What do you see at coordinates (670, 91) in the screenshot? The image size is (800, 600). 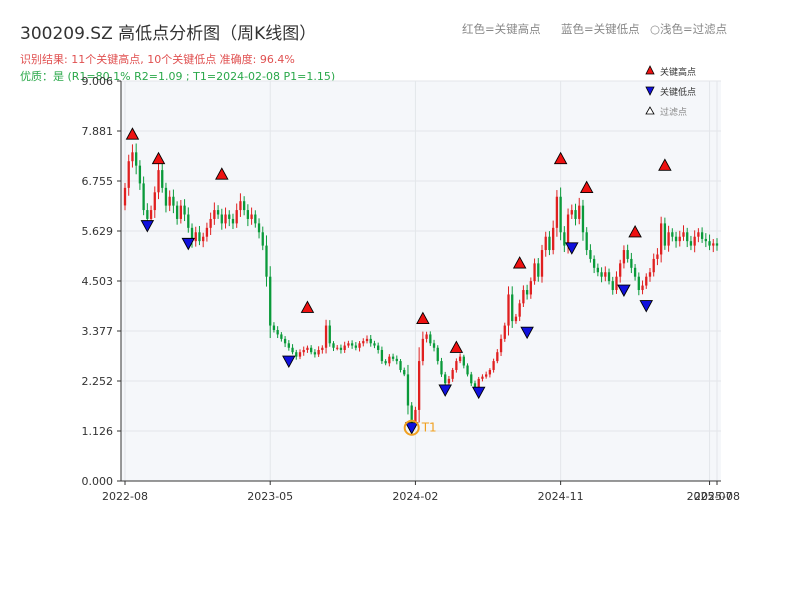 I see `legend-box: 关键高点 关键低点 过滤点` at bounding box center [670, 91].